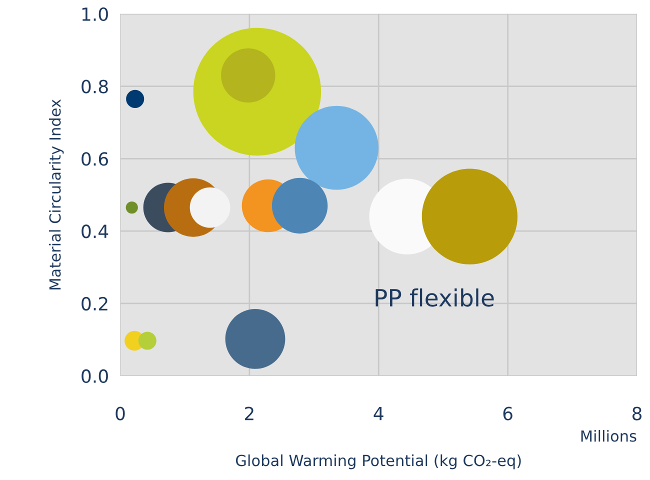  What do you see at coordinates (56, 194) in the screenshot?
I see `y-axis-title: Material Circularity Index` at bounding box center [56, 194].